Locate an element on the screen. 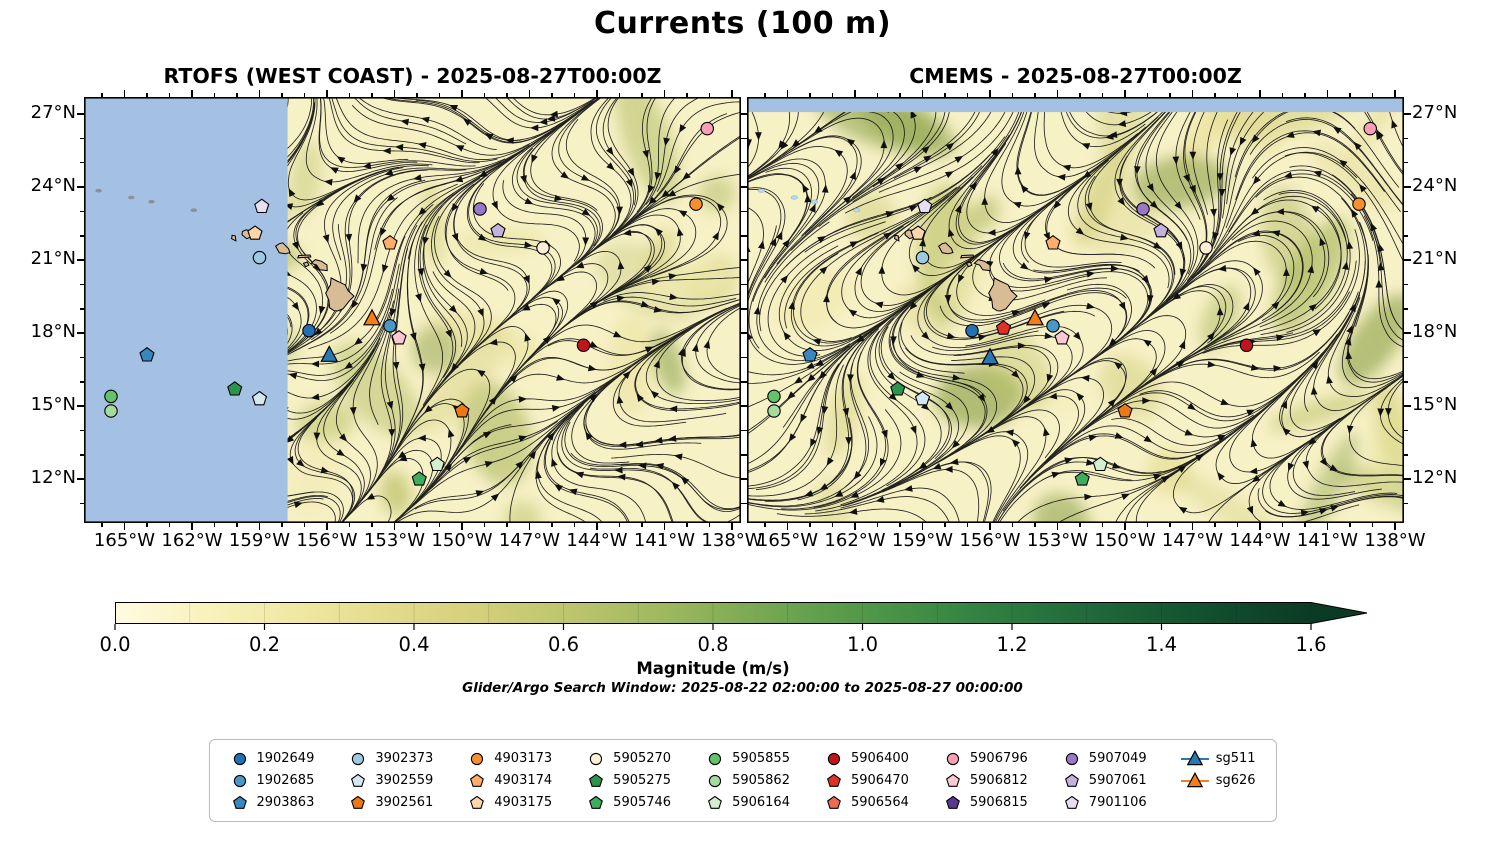  legend-label: 5905270 is located at coordinates (642, 758).